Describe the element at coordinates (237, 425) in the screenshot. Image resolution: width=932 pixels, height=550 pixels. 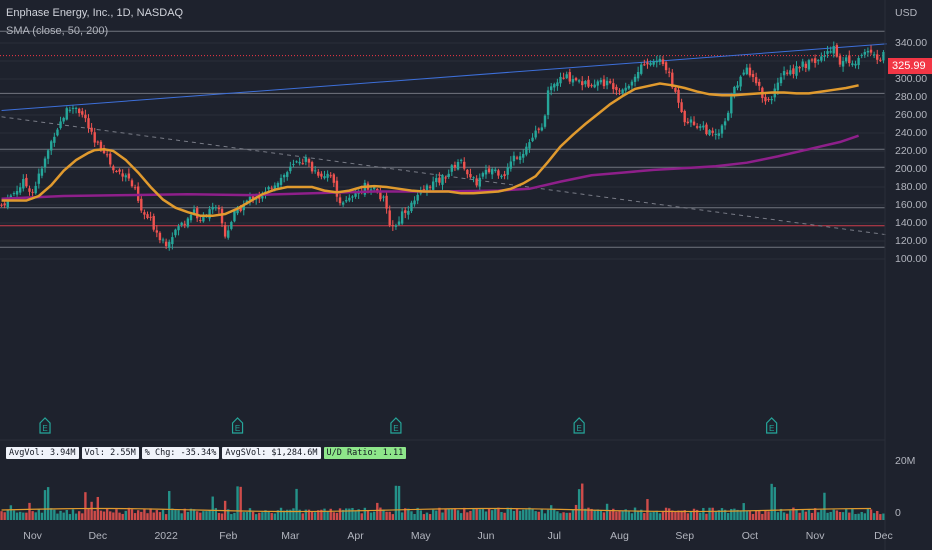
I see `earnings-marker-icon` at that location.